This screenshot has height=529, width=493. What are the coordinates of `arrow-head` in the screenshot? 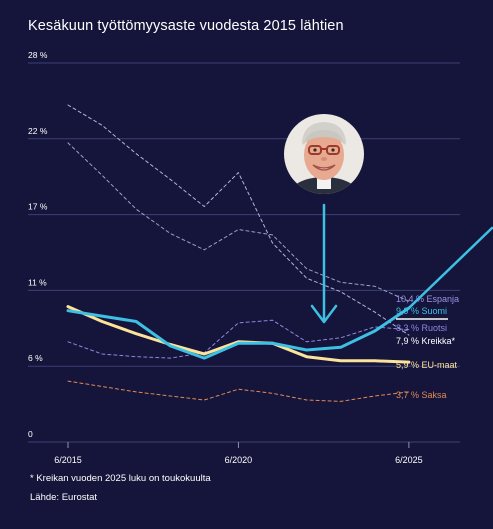 It's located at (324, 314).